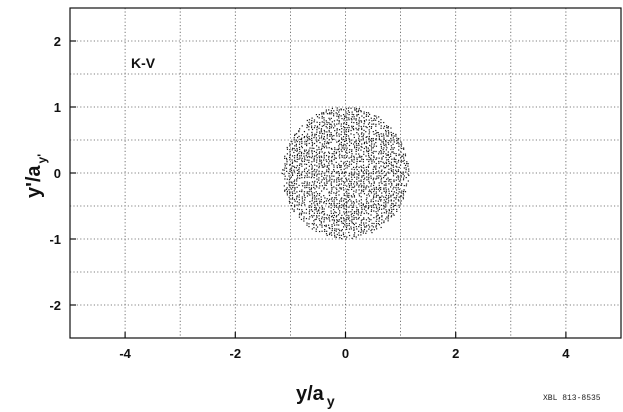  What do you see at coordinates (345, 353) in the screenshot?
I see `x-tick-label: 0` at bounding box center [345, 353].